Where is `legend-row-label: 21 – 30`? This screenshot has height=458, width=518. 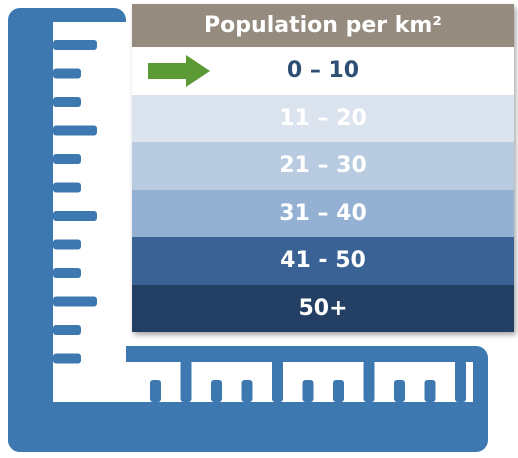 legend-row-label: 21 – 30 is located at coordinates (323, 165).